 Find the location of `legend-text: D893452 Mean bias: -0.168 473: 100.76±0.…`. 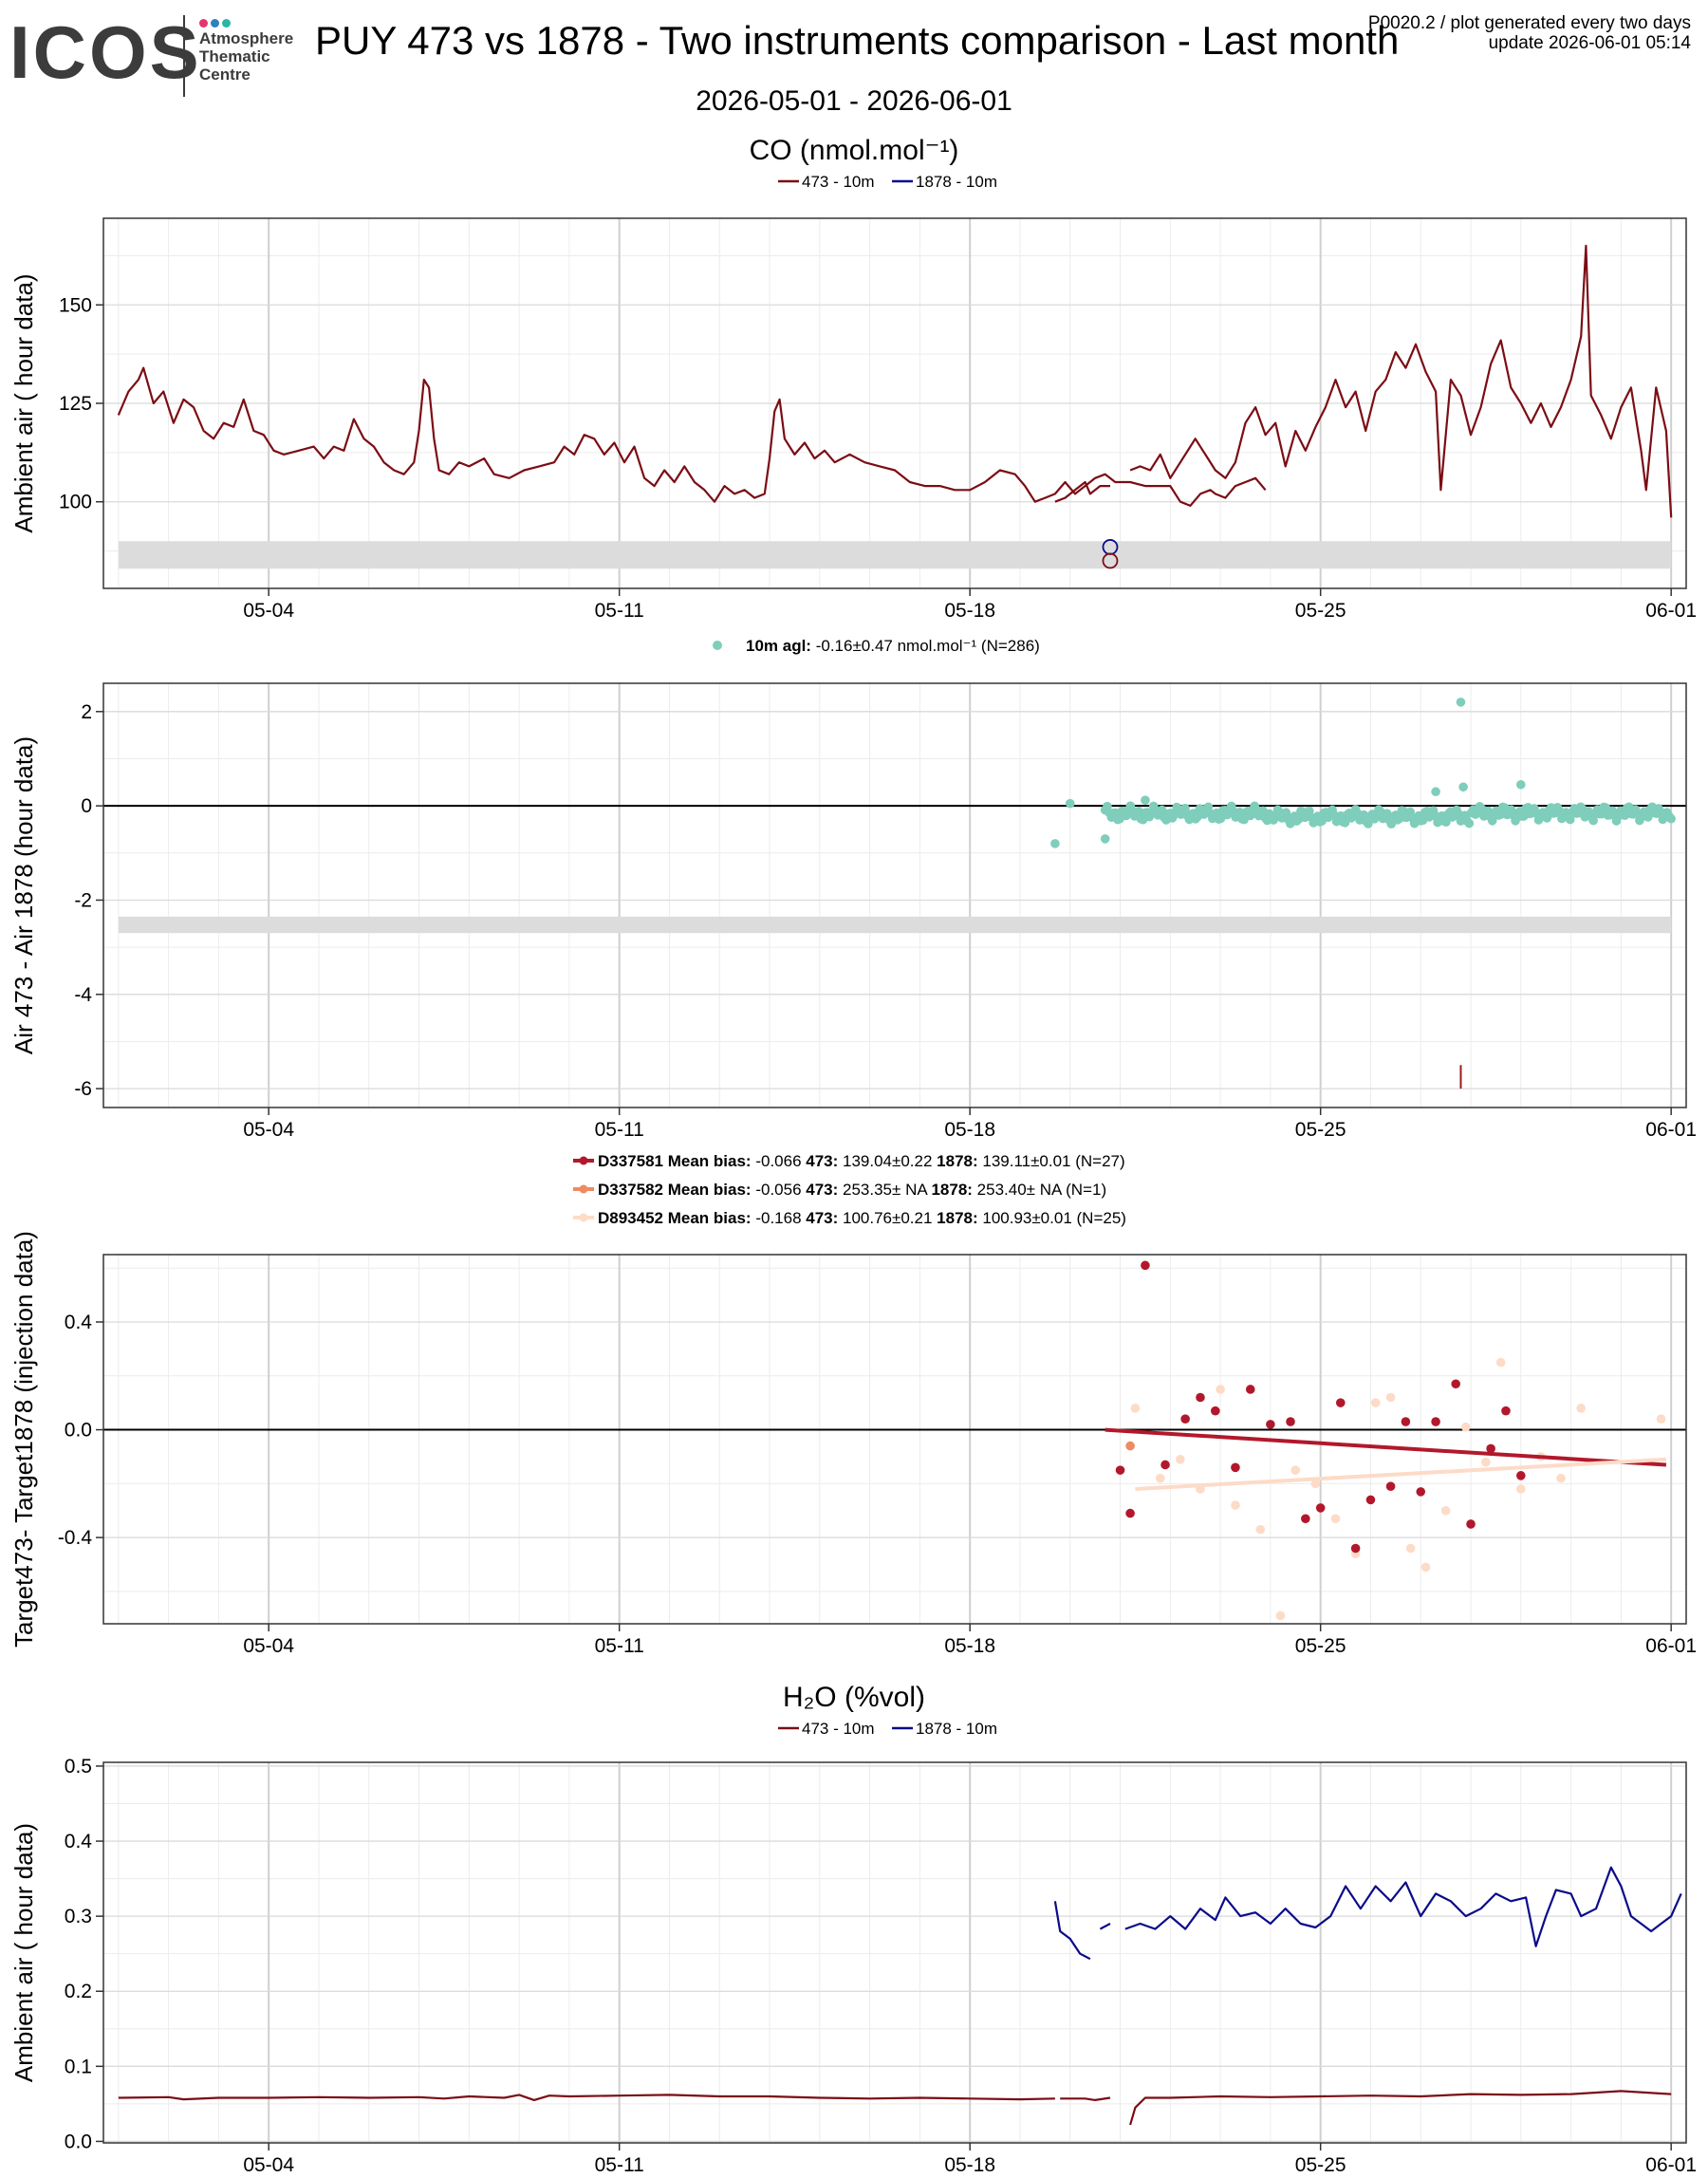

legend-text: D893452 Mean bias: -0.168 473: 100.76±0.… is located at coordinates (862, 1218).